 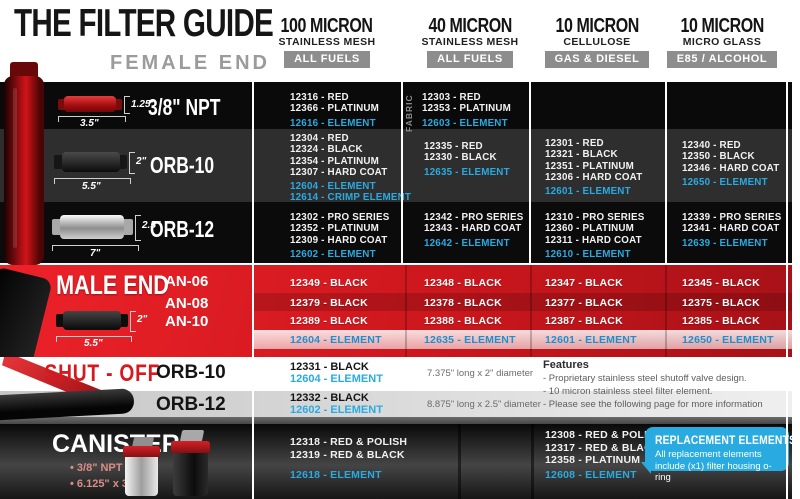 I want to click on cell-an08-100micron: 12379 - BLACK, so click(x=329, y=303).